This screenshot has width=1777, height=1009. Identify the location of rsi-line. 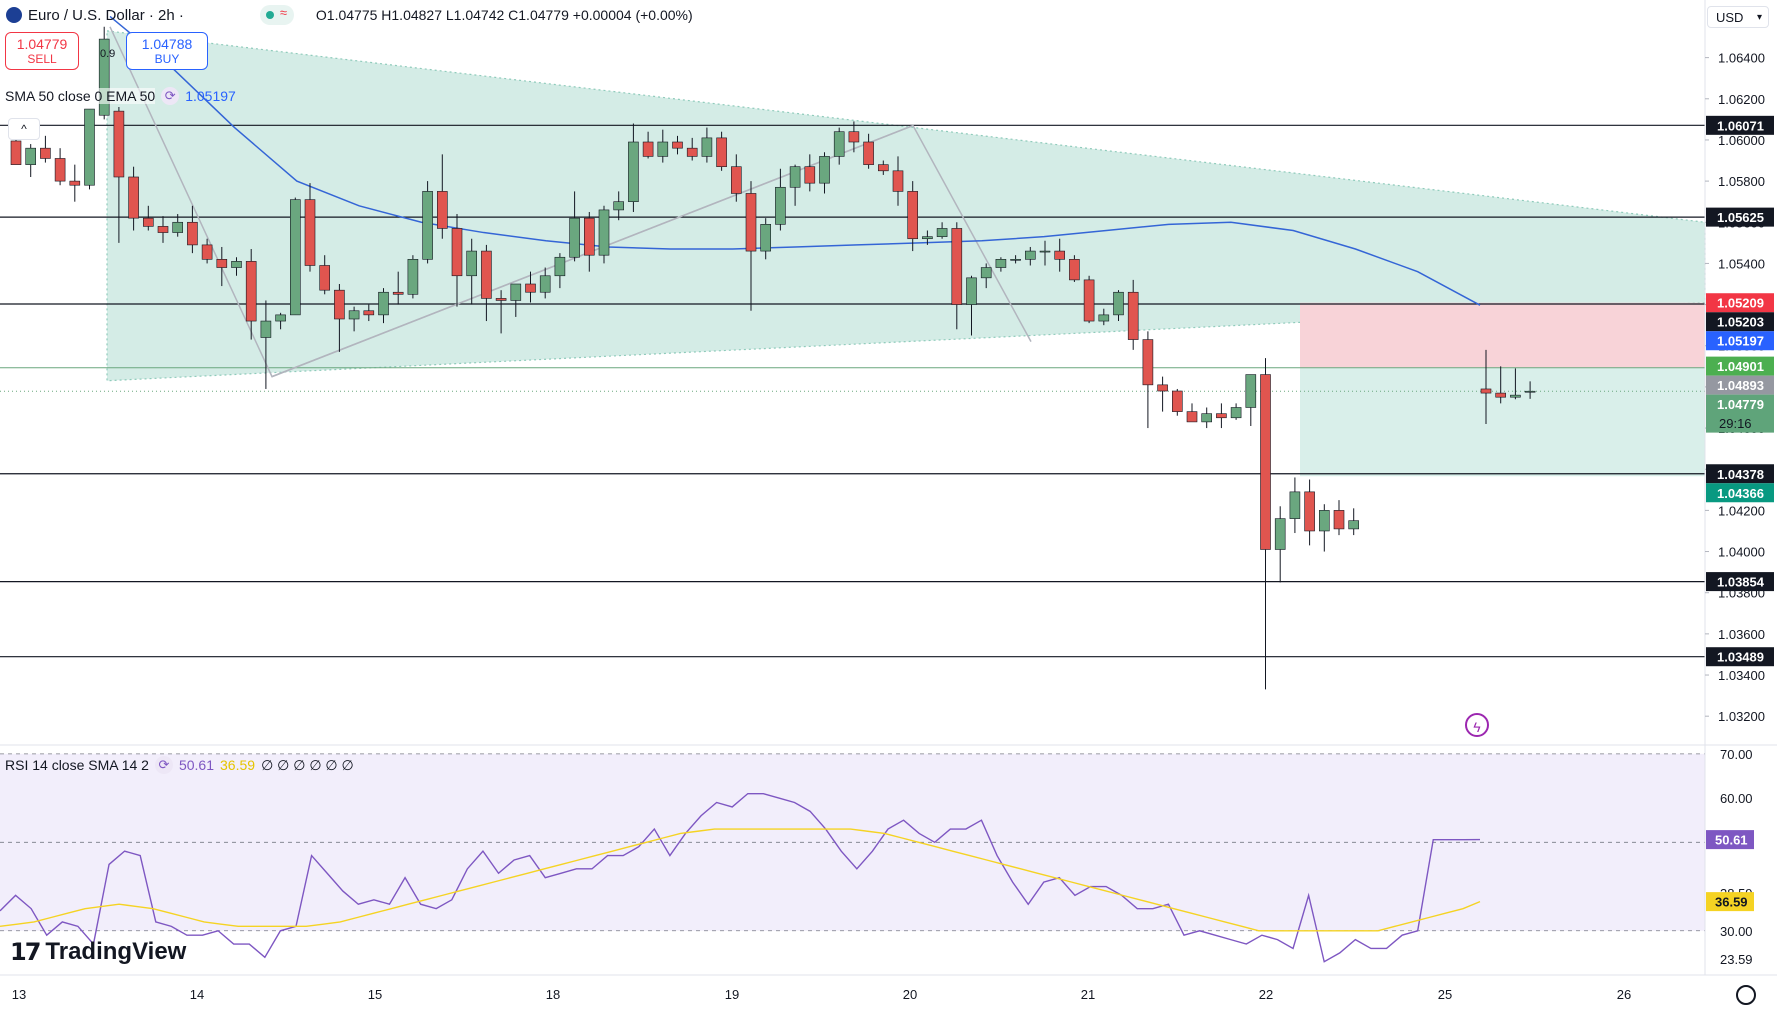
(740, 877).